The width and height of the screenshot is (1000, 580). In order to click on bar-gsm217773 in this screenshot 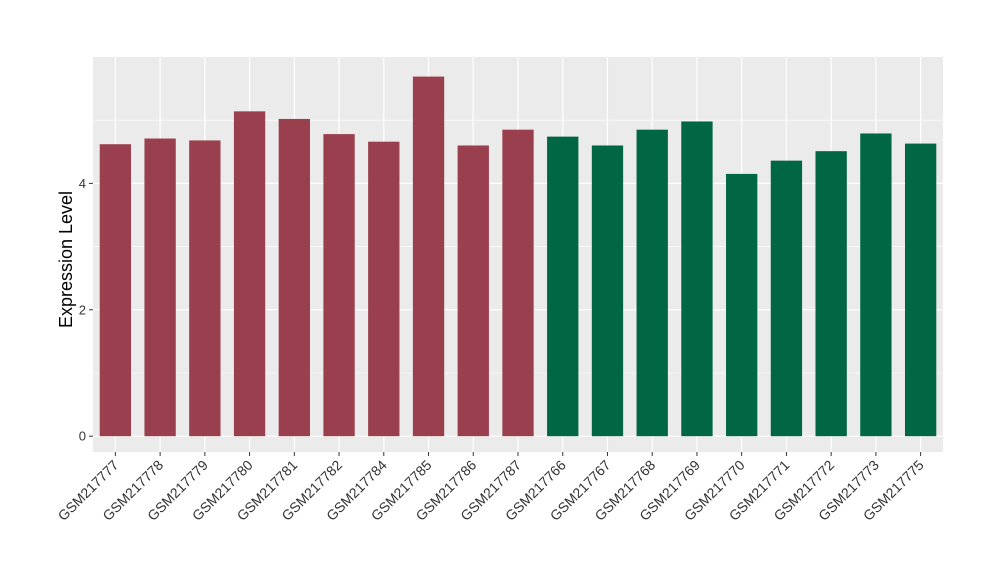, I will do `click(876, 285)`.